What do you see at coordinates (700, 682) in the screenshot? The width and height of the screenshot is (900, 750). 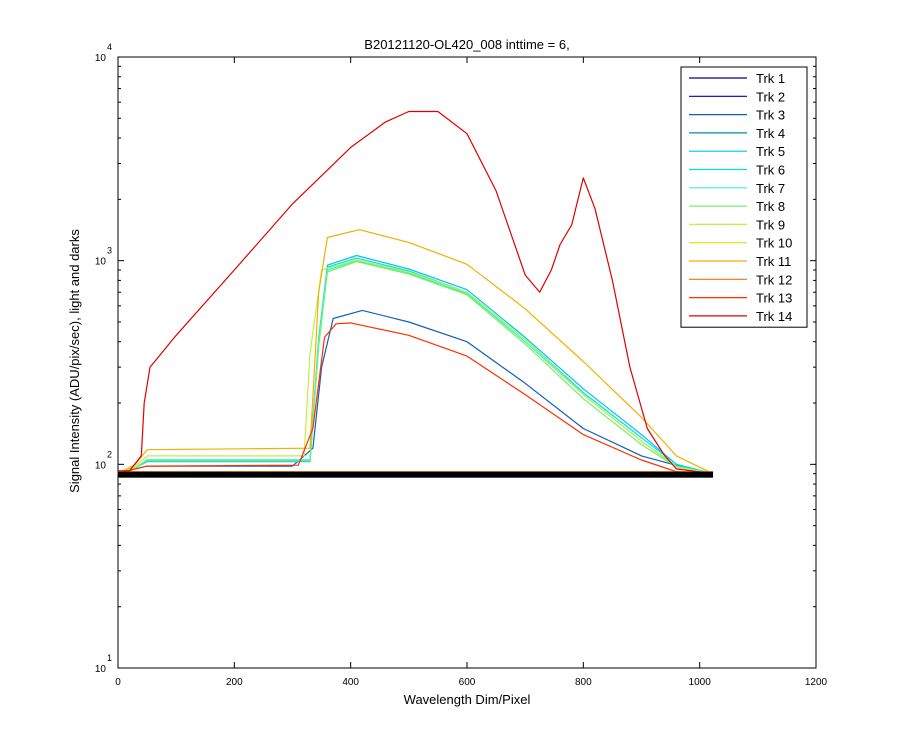 I see `x-tick-label: 1000` at bounding box center [700, 682].